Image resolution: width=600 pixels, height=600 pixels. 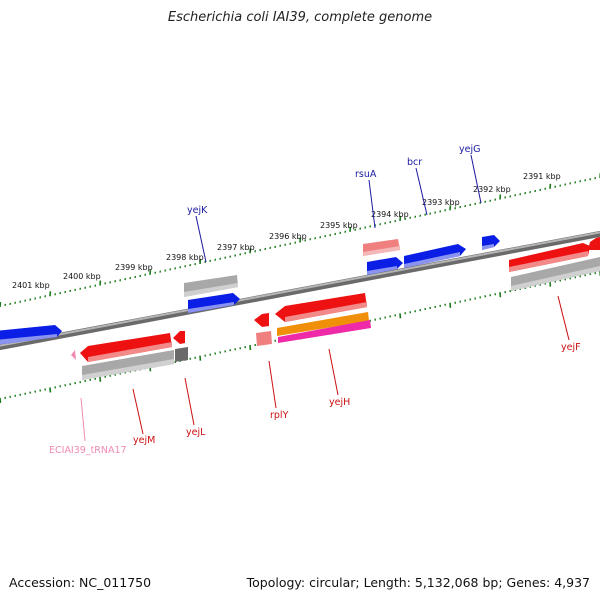 I want to click on gene-feature-red-right, so click(x=594, y=243).